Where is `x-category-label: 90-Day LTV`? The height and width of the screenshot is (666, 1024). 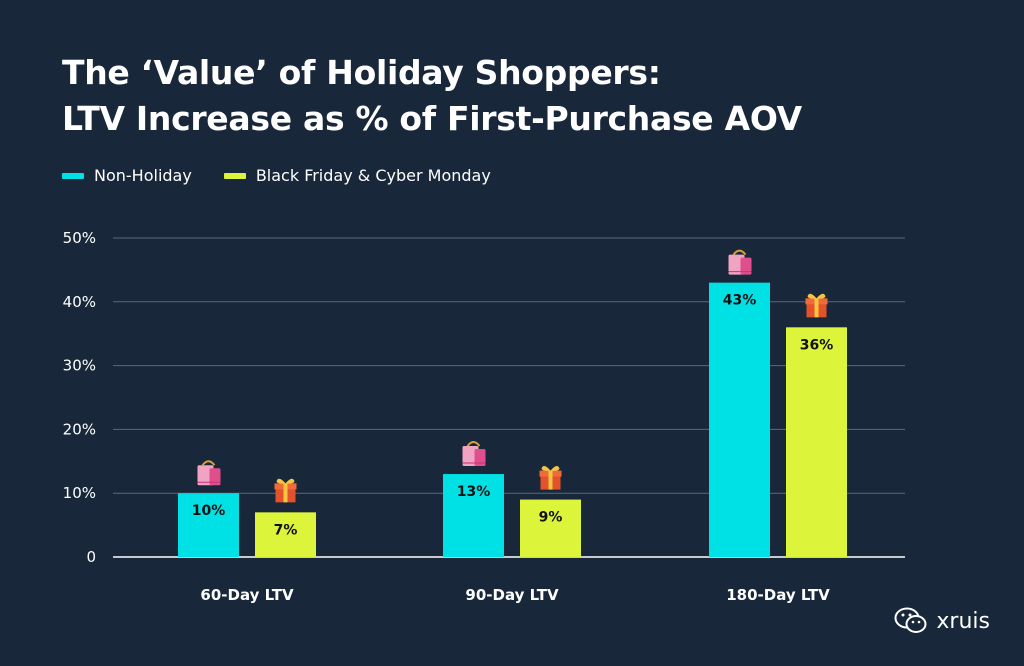
x-category-label: 90-Day LTV is located at coordinates (512, 595).